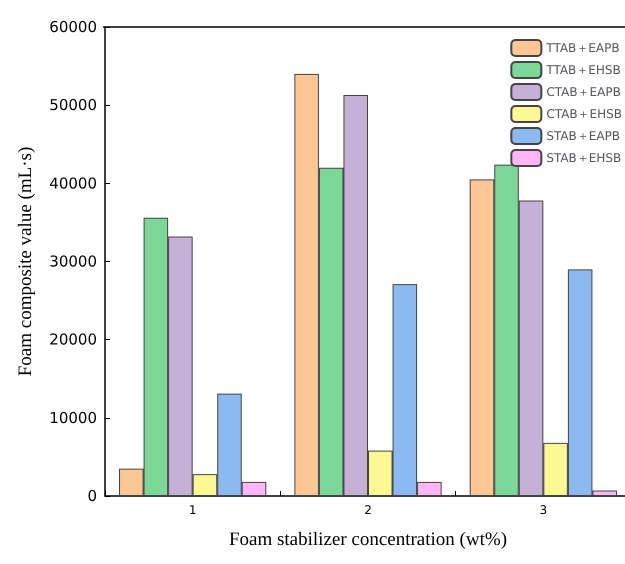 The height and width of the screenshot is (564, 625). Describe the element at coordinates (25, 261) in the screenshot. I see `y-axis-title: Foam composite value (mL·s)` at that location.